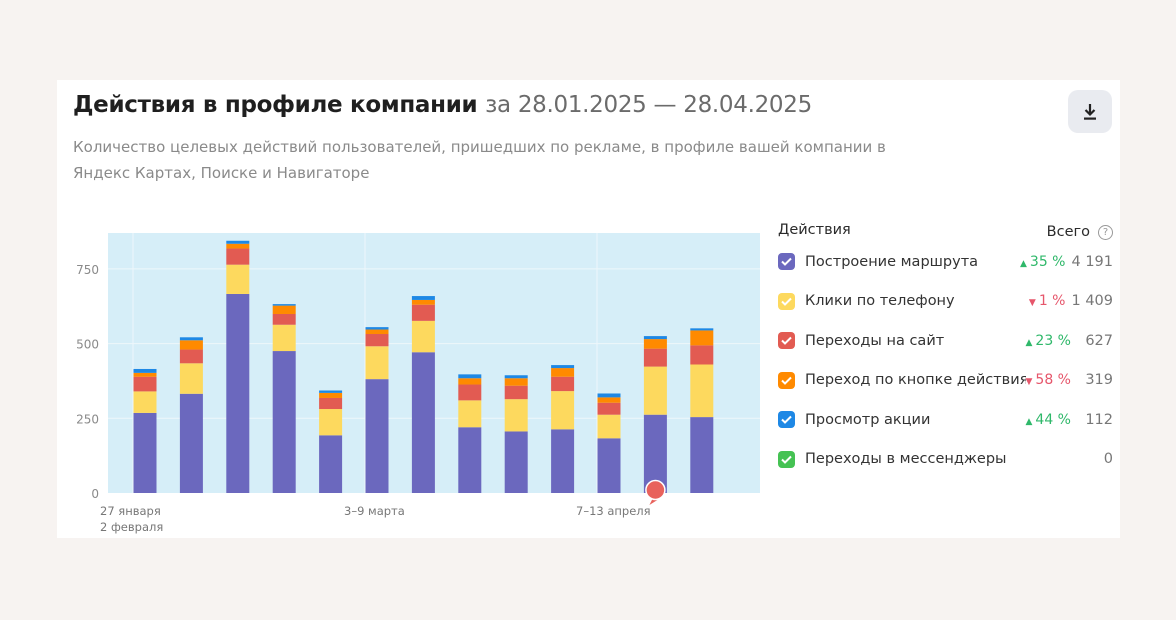  Describe the element at coordinates (87, 419) in the screenshot. I see `y-tick-label: 250` at that location.